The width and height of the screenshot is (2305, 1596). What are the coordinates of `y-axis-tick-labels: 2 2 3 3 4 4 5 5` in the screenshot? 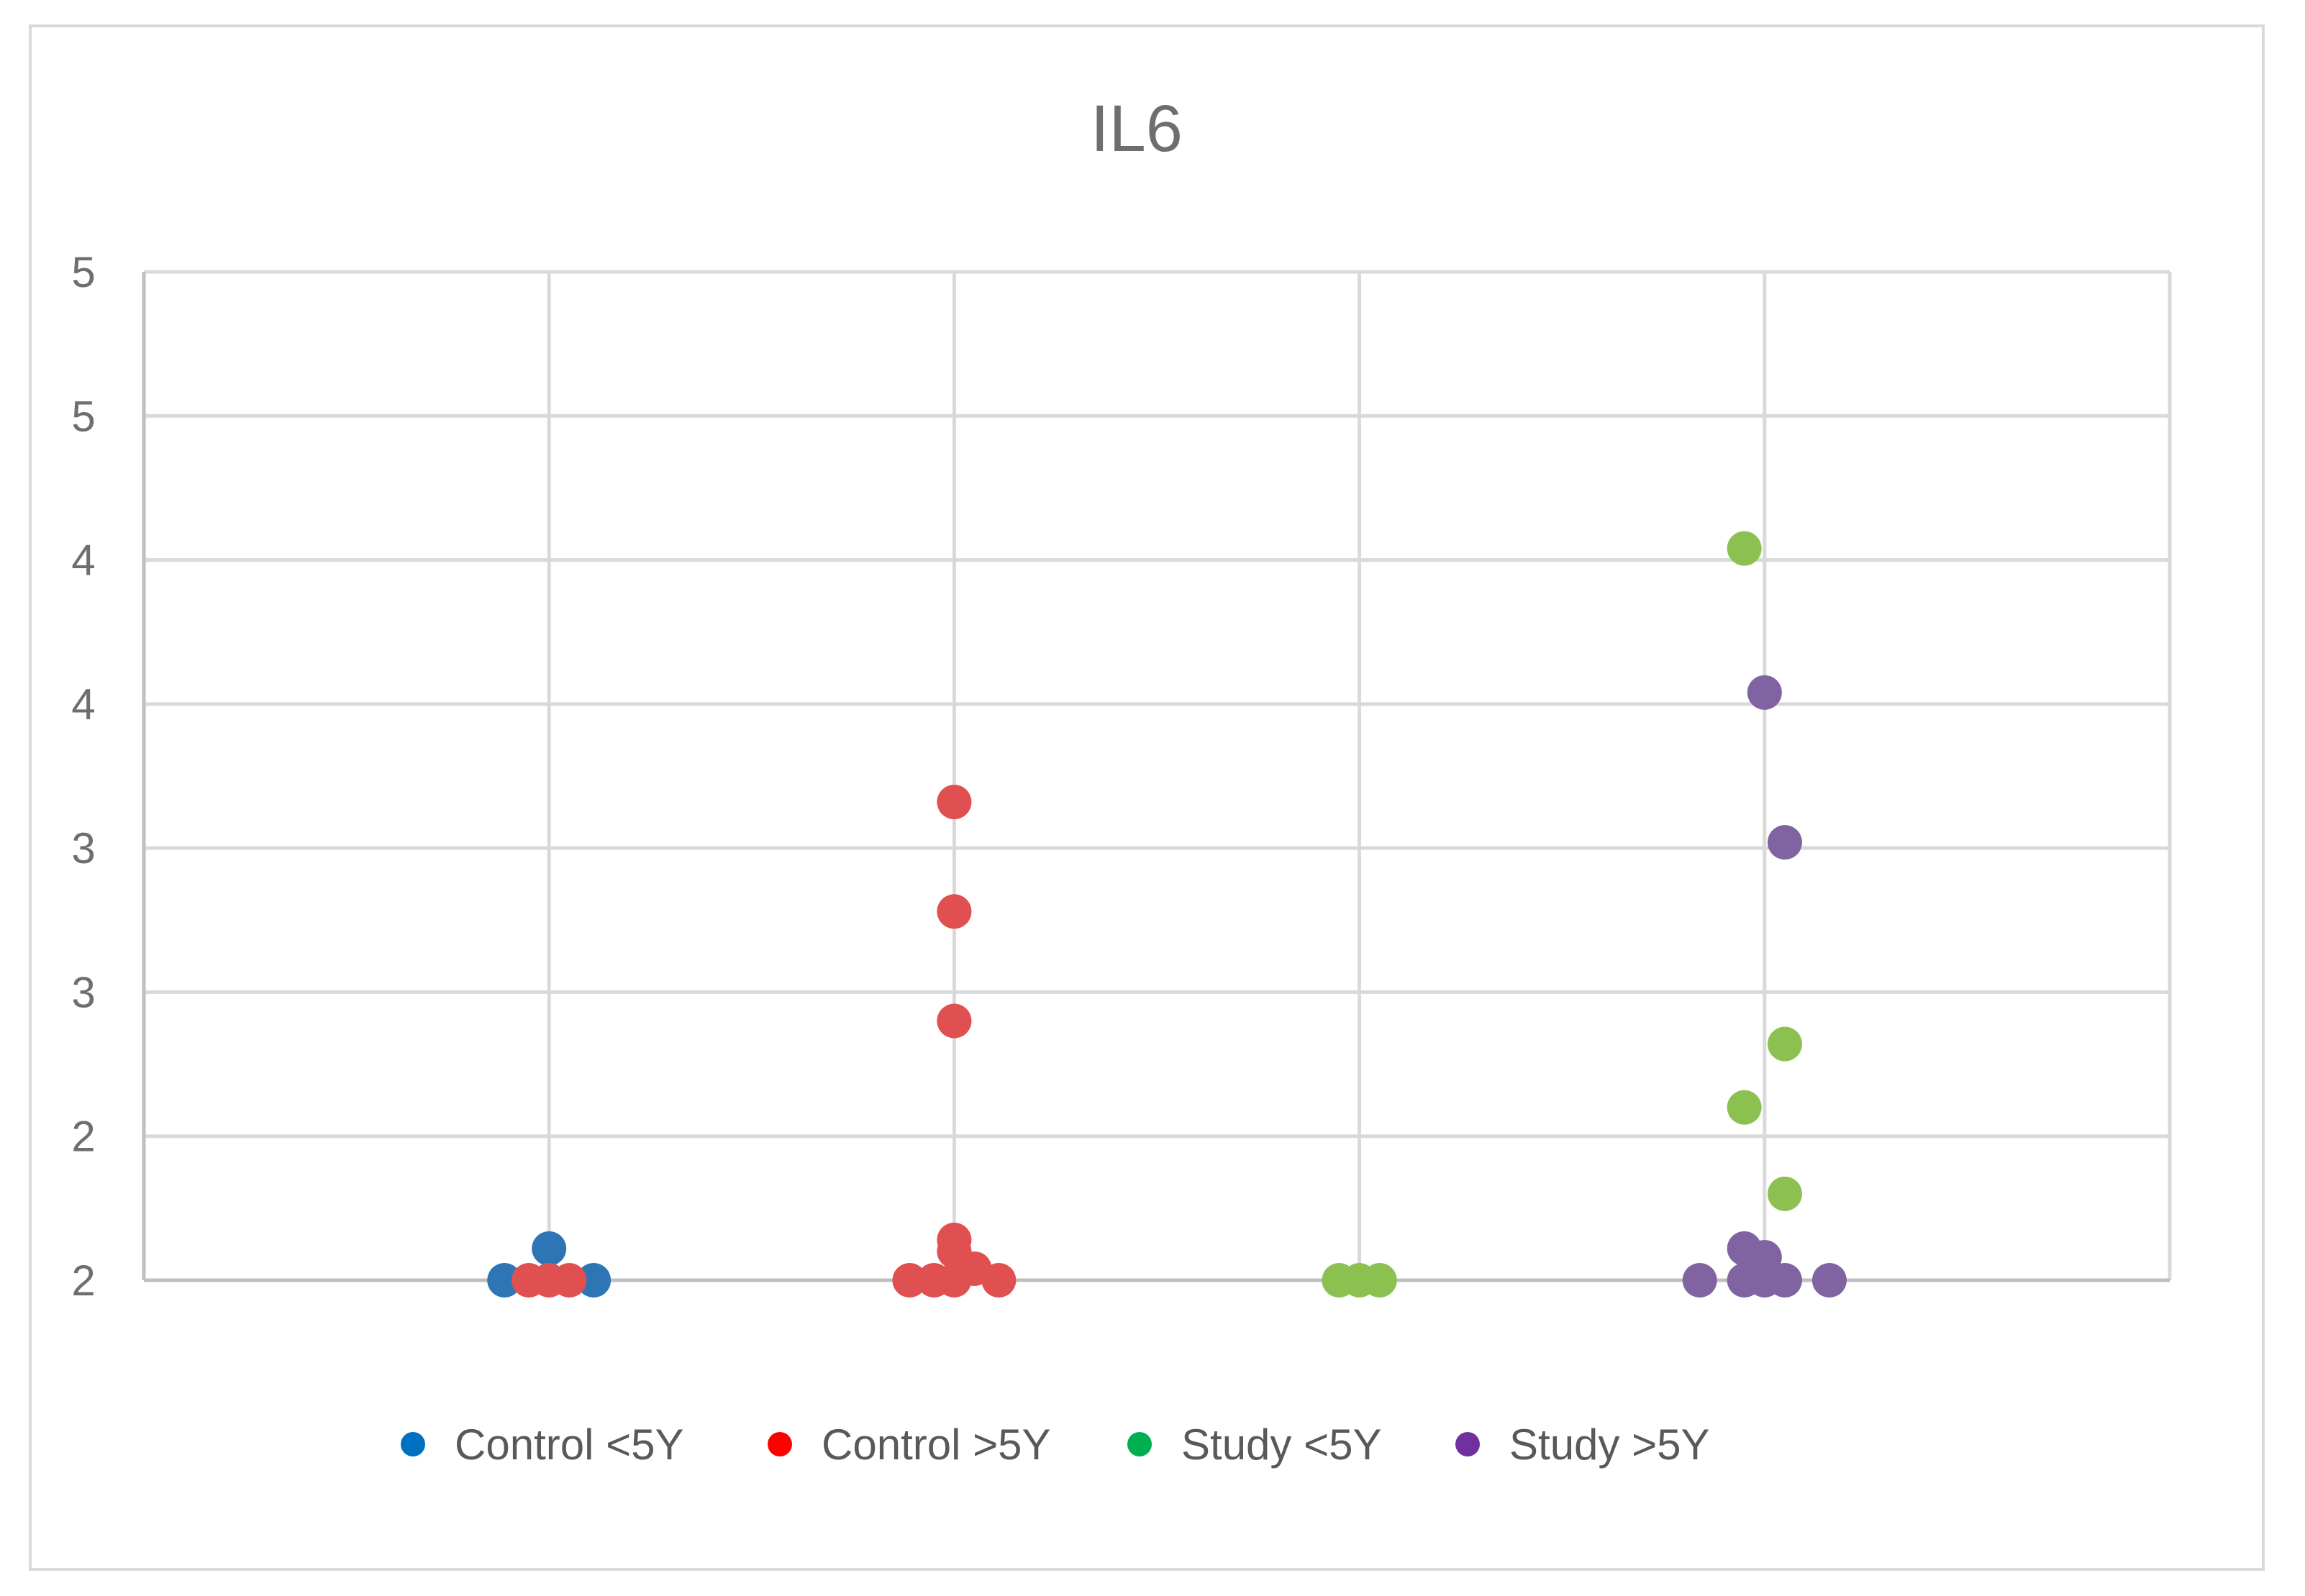 It's located at (83, 776).